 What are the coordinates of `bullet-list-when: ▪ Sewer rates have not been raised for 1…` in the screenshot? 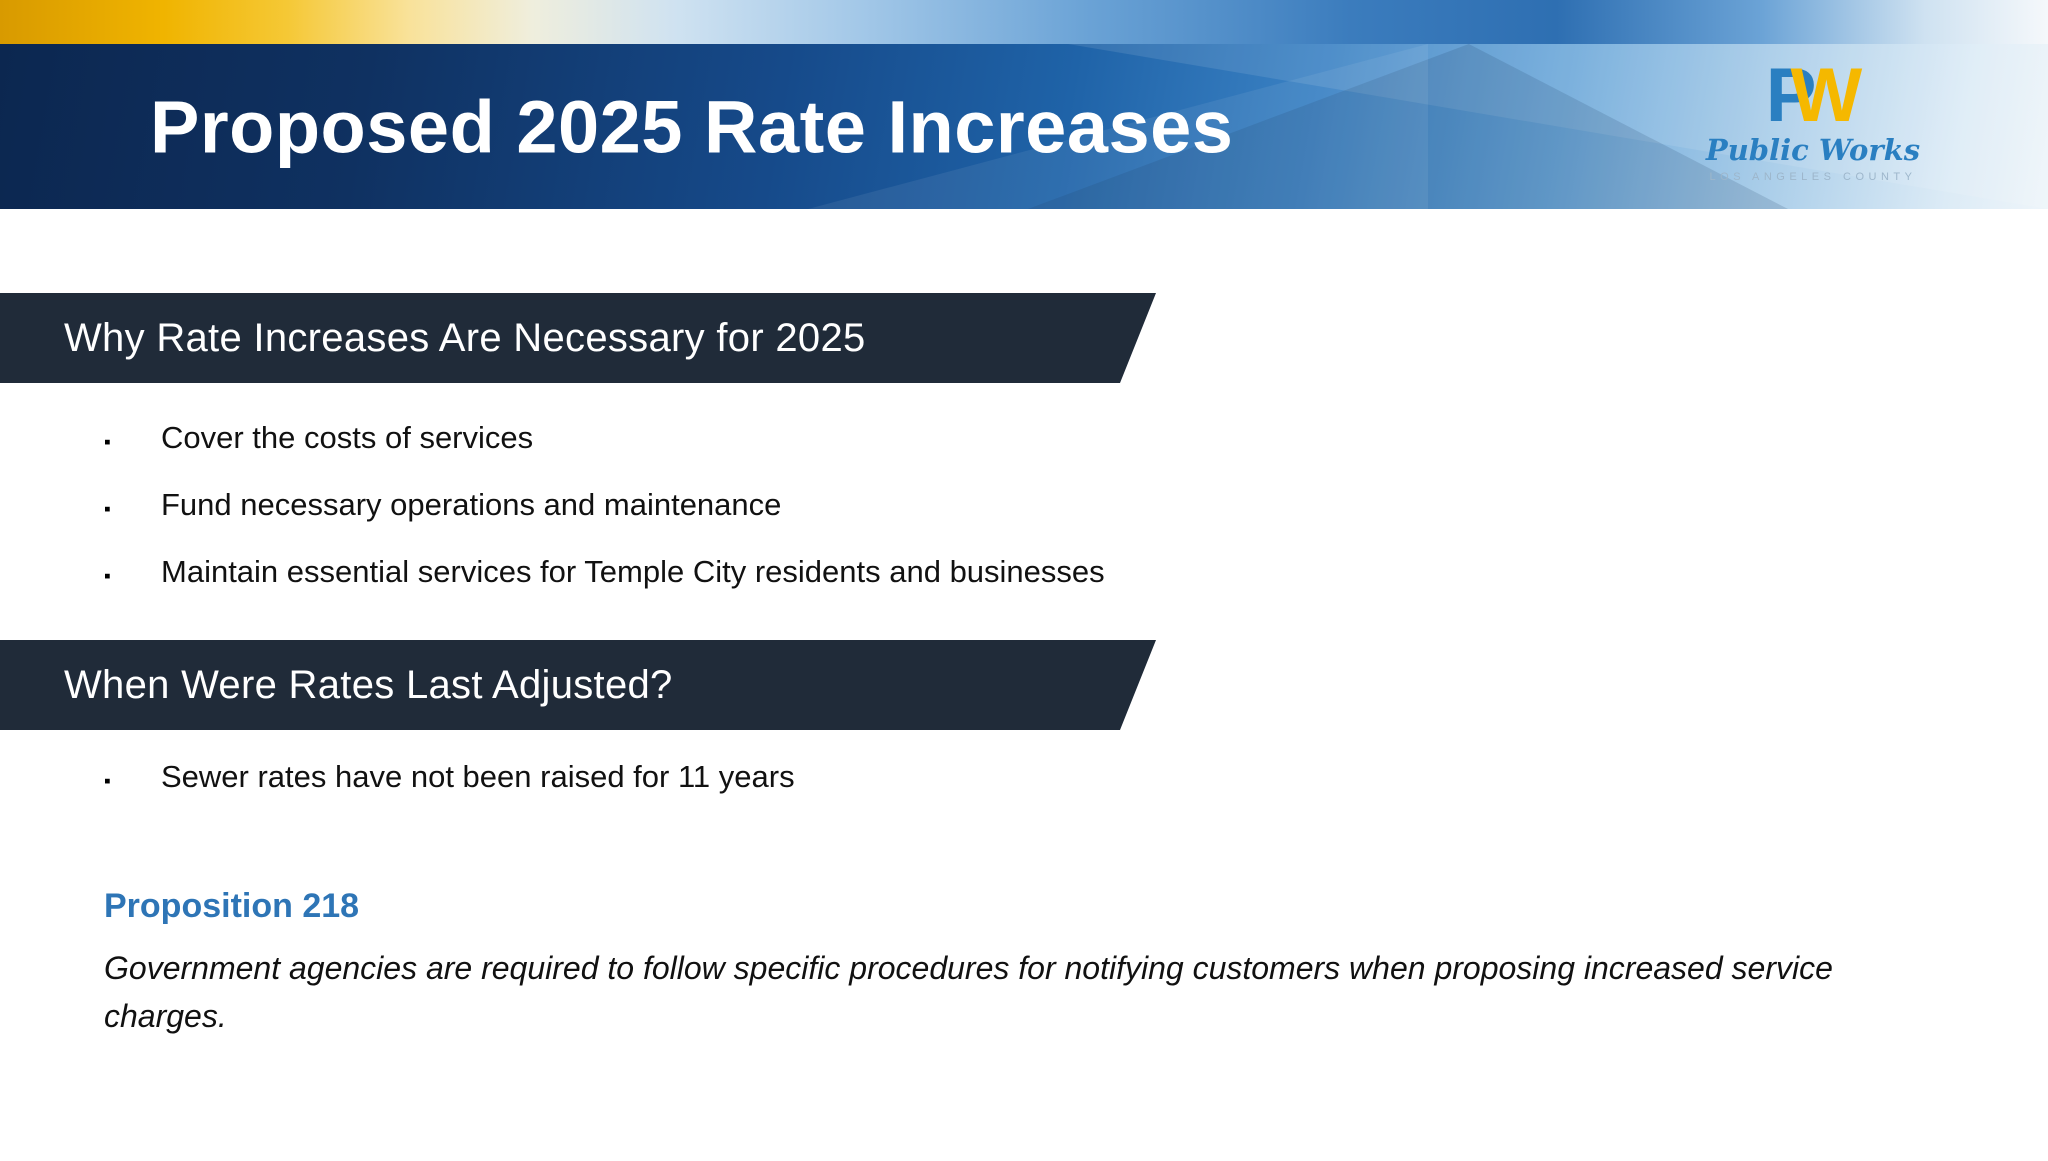 It's located at (1024, 779).